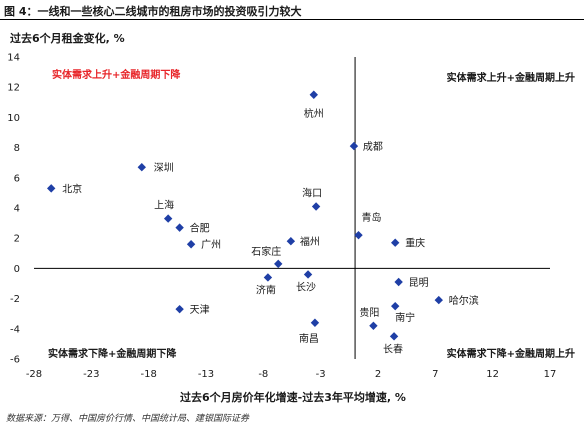 The width and height of the screenshot is (584, 429). Describe the element at coordinates (393, 349) in the screenshot. I see `data-point-label: 长春` at that location.